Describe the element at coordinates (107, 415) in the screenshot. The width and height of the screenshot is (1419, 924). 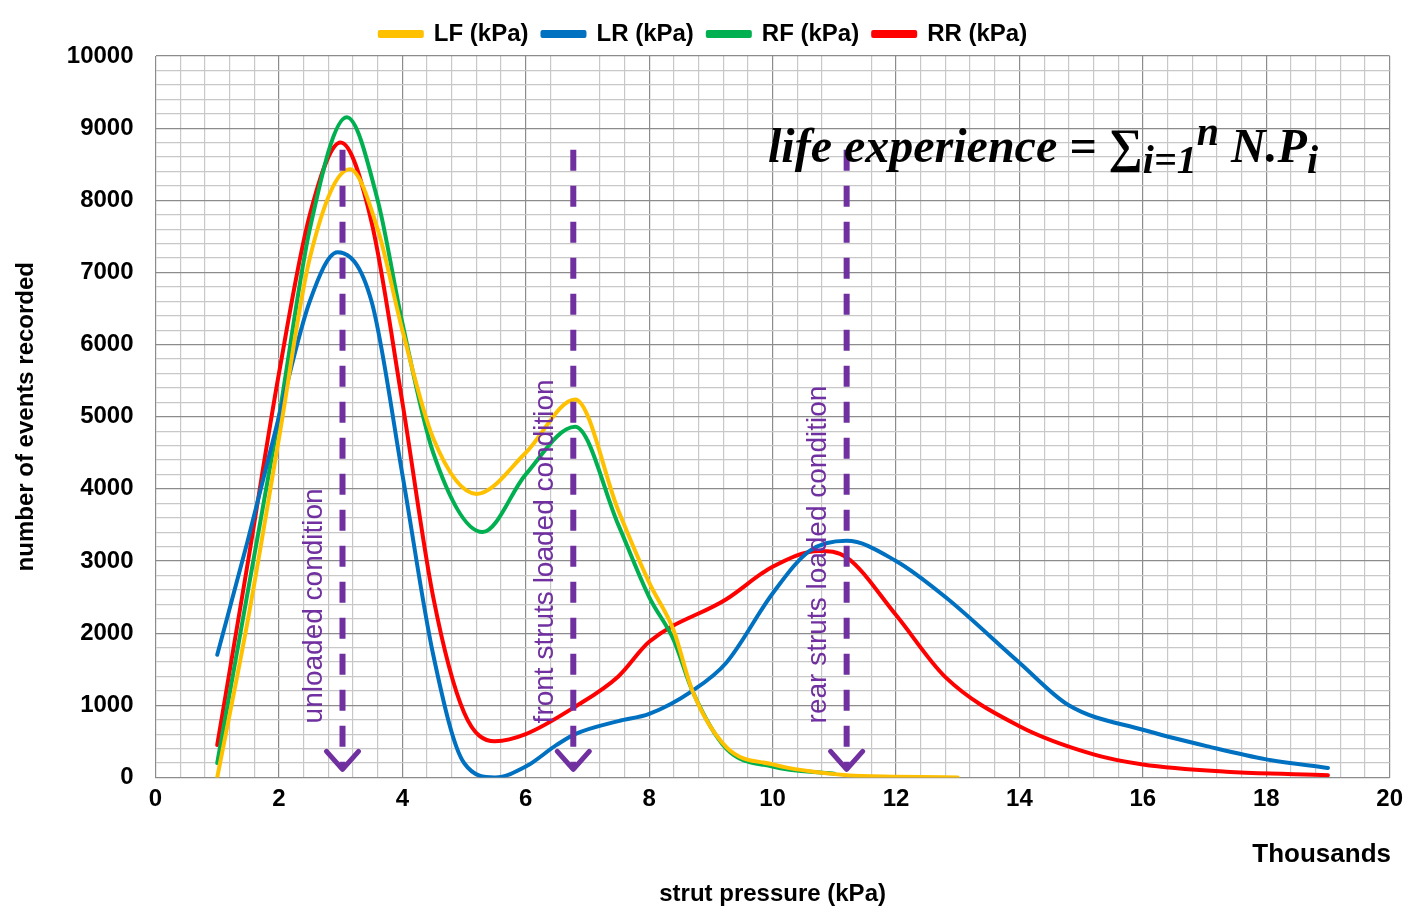
I see `y-tick-label: 5000` at that location.